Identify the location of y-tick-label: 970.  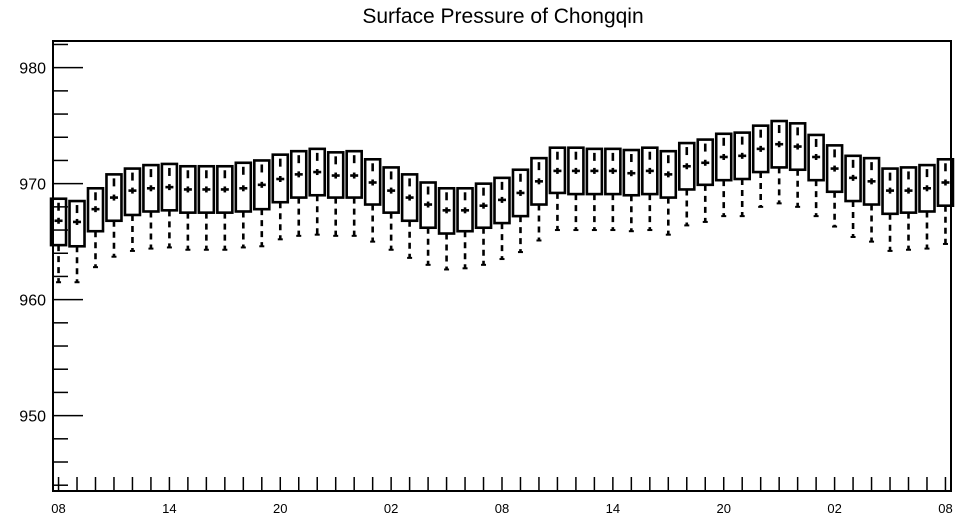
(32, 185).